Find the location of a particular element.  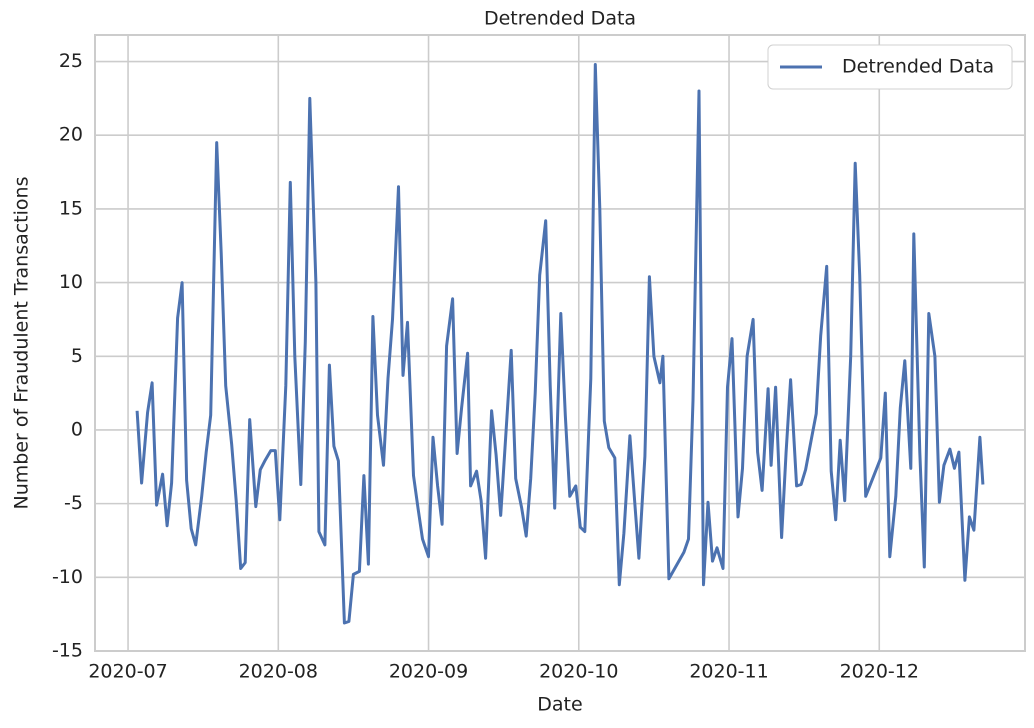

y-tick-label: -15 is located at coordinates (67, 651).